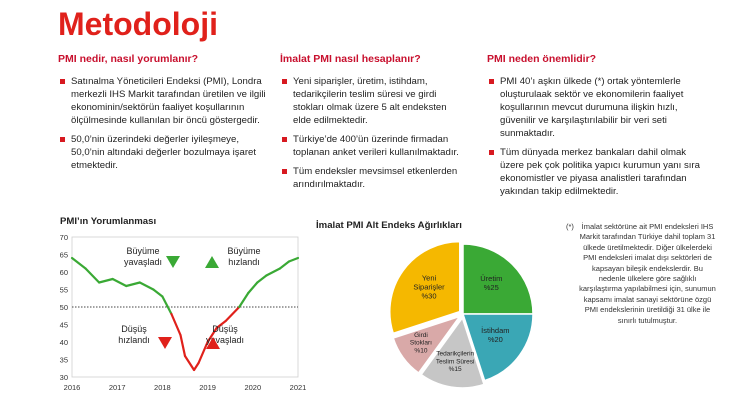 This screenshot has width=740, height=400. I want to click on y-tick-label: 70, so click(64, 237).